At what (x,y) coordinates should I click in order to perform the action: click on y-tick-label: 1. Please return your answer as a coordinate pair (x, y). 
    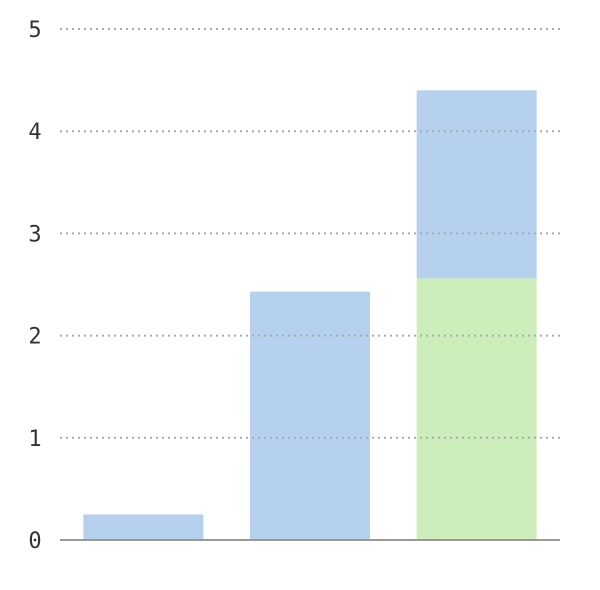
    Looking at the image, I should click on (34, 439).